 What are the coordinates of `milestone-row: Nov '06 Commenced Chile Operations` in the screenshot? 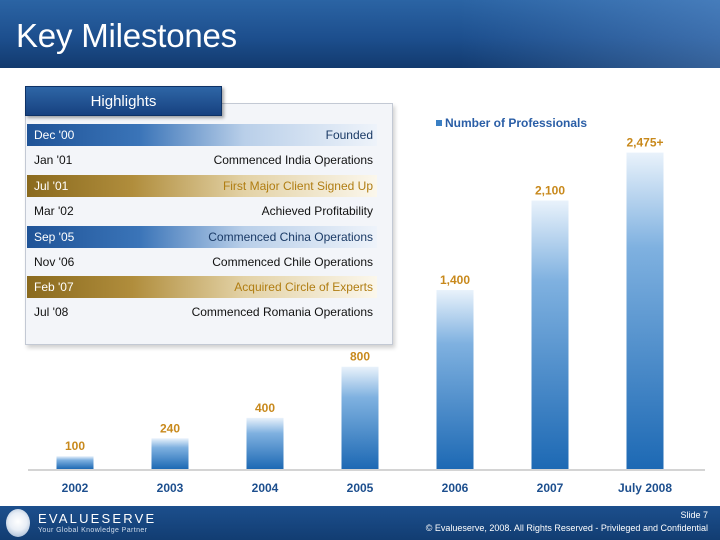 It's located at (202, 262).